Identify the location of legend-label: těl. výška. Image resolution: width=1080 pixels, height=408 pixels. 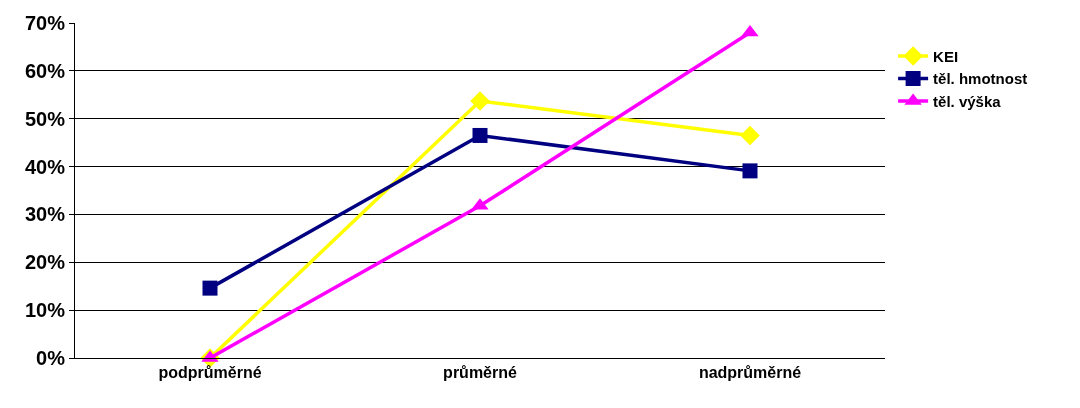
(967, 101).